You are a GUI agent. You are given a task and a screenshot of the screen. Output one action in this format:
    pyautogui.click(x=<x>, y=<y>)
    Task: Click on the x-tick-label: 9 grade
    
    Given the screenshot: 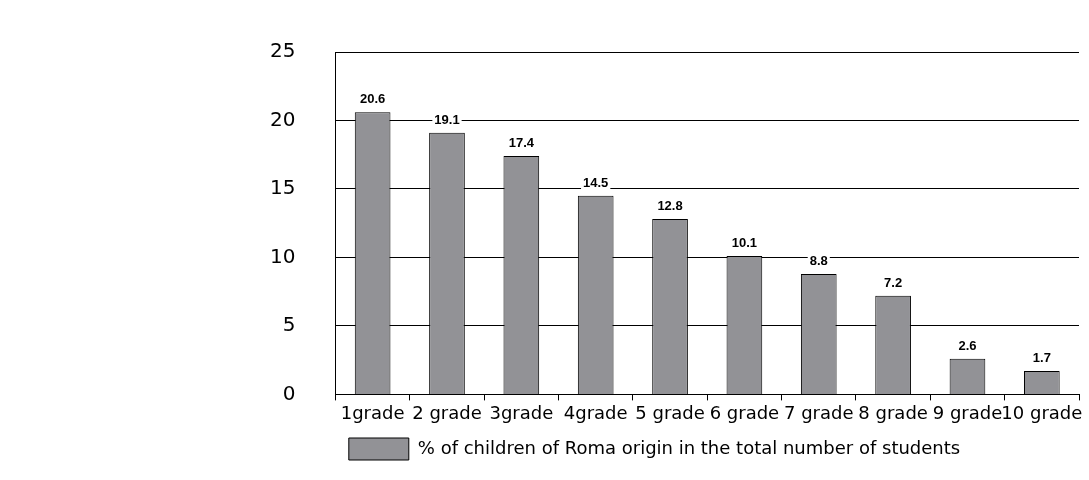 What is the action you would take?
    pyautogui.click(x=967, y=412)
    